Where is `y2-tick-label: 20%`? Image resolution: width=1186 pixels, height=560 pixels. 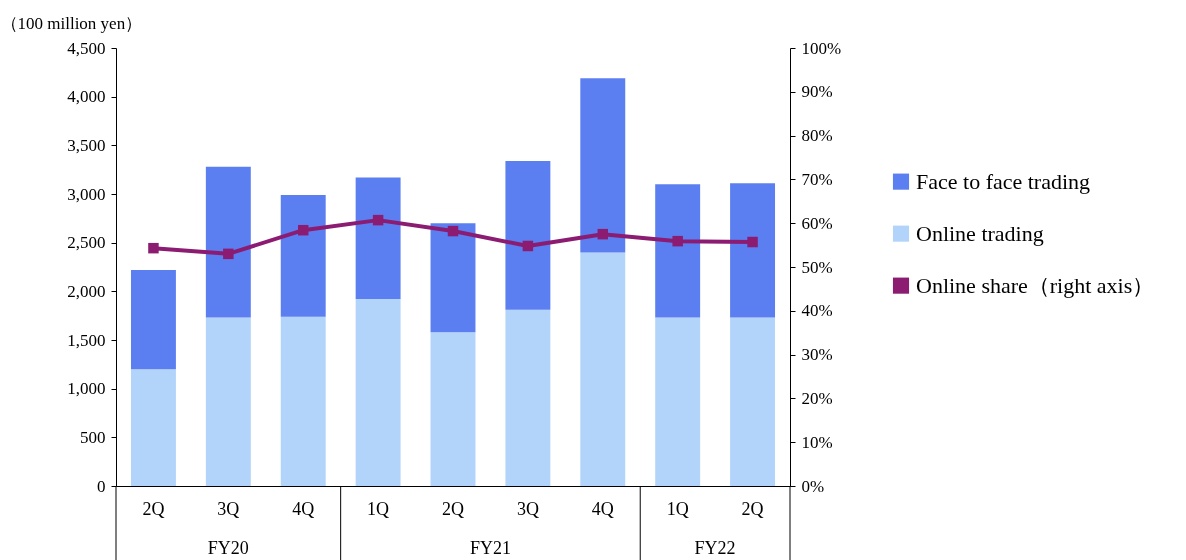 y2-tick-label: 20% is located at coordinates (817, 398).